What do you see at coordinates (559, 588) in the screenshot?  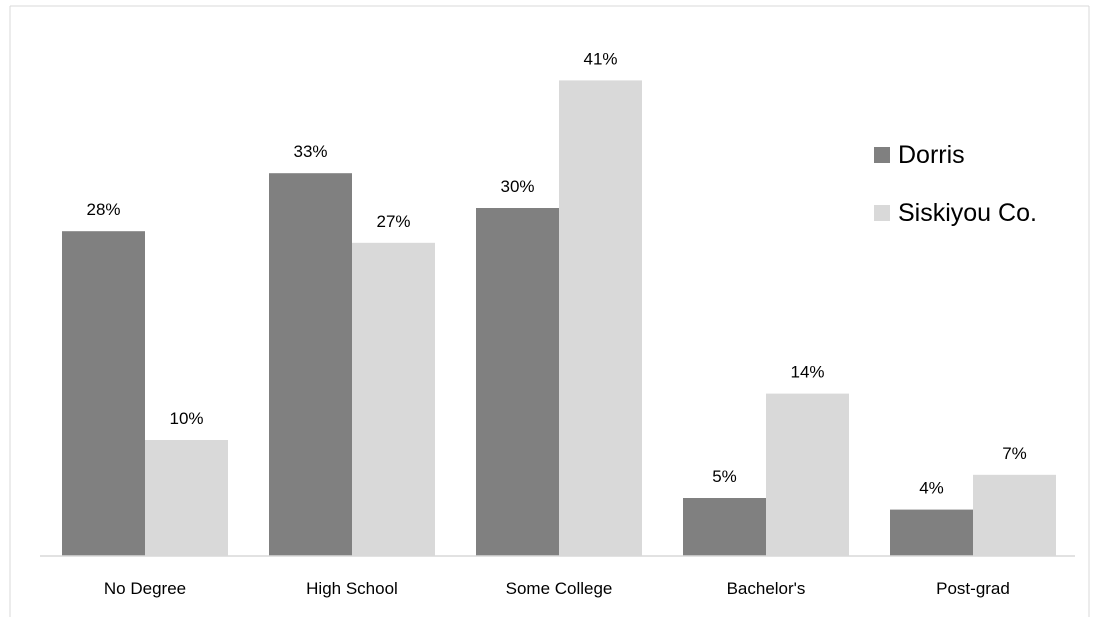 I see `x-tick-label: Some College` at bounding box center [559, 588].